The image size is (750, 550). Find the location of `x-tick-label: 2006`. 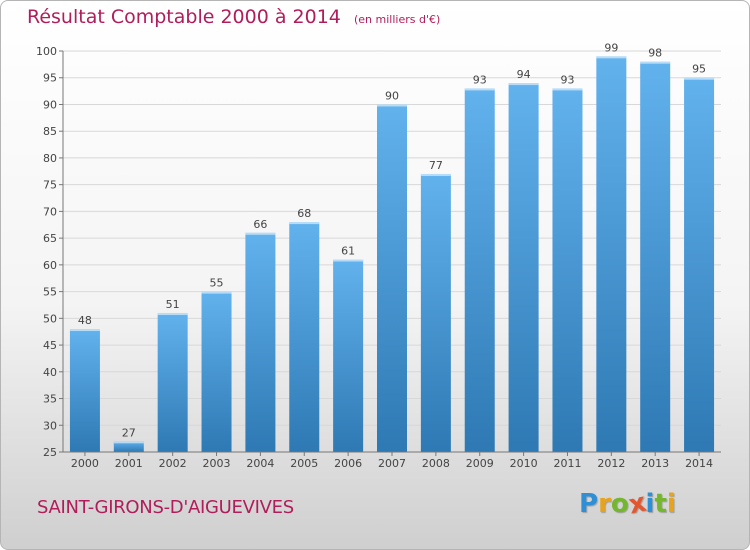

x-tick-label: 2006 is located at coordinates (348, 463).